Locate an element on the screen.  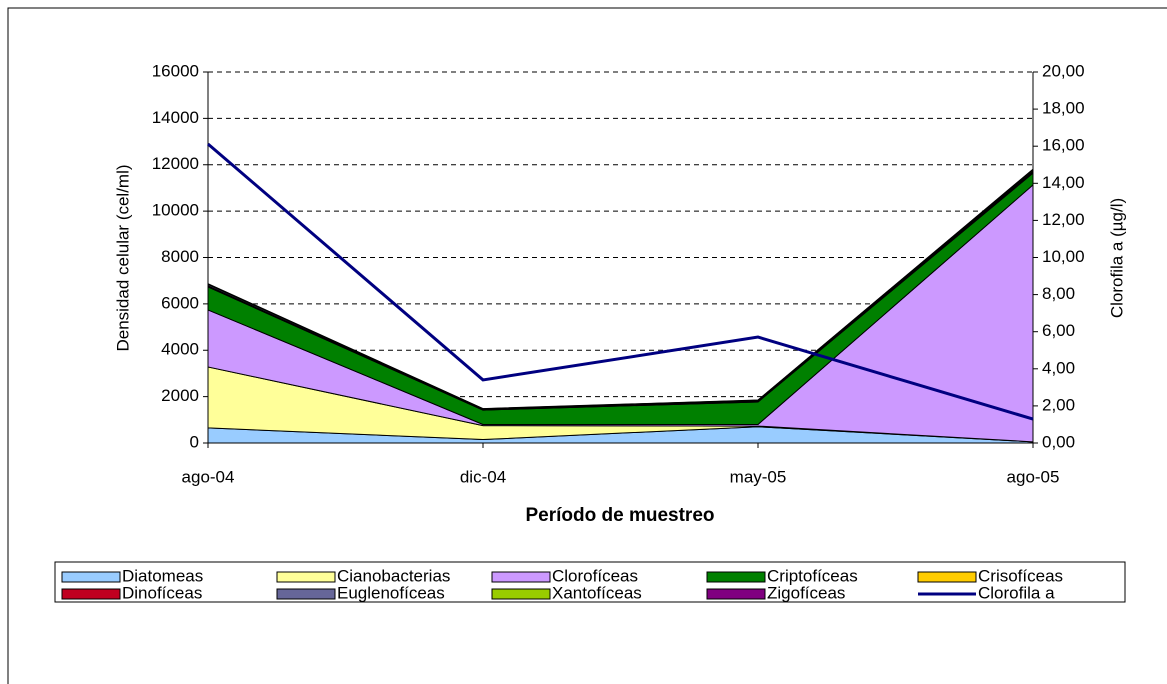
legend-label: Criptofíceas is located at coordinates (812, 575).